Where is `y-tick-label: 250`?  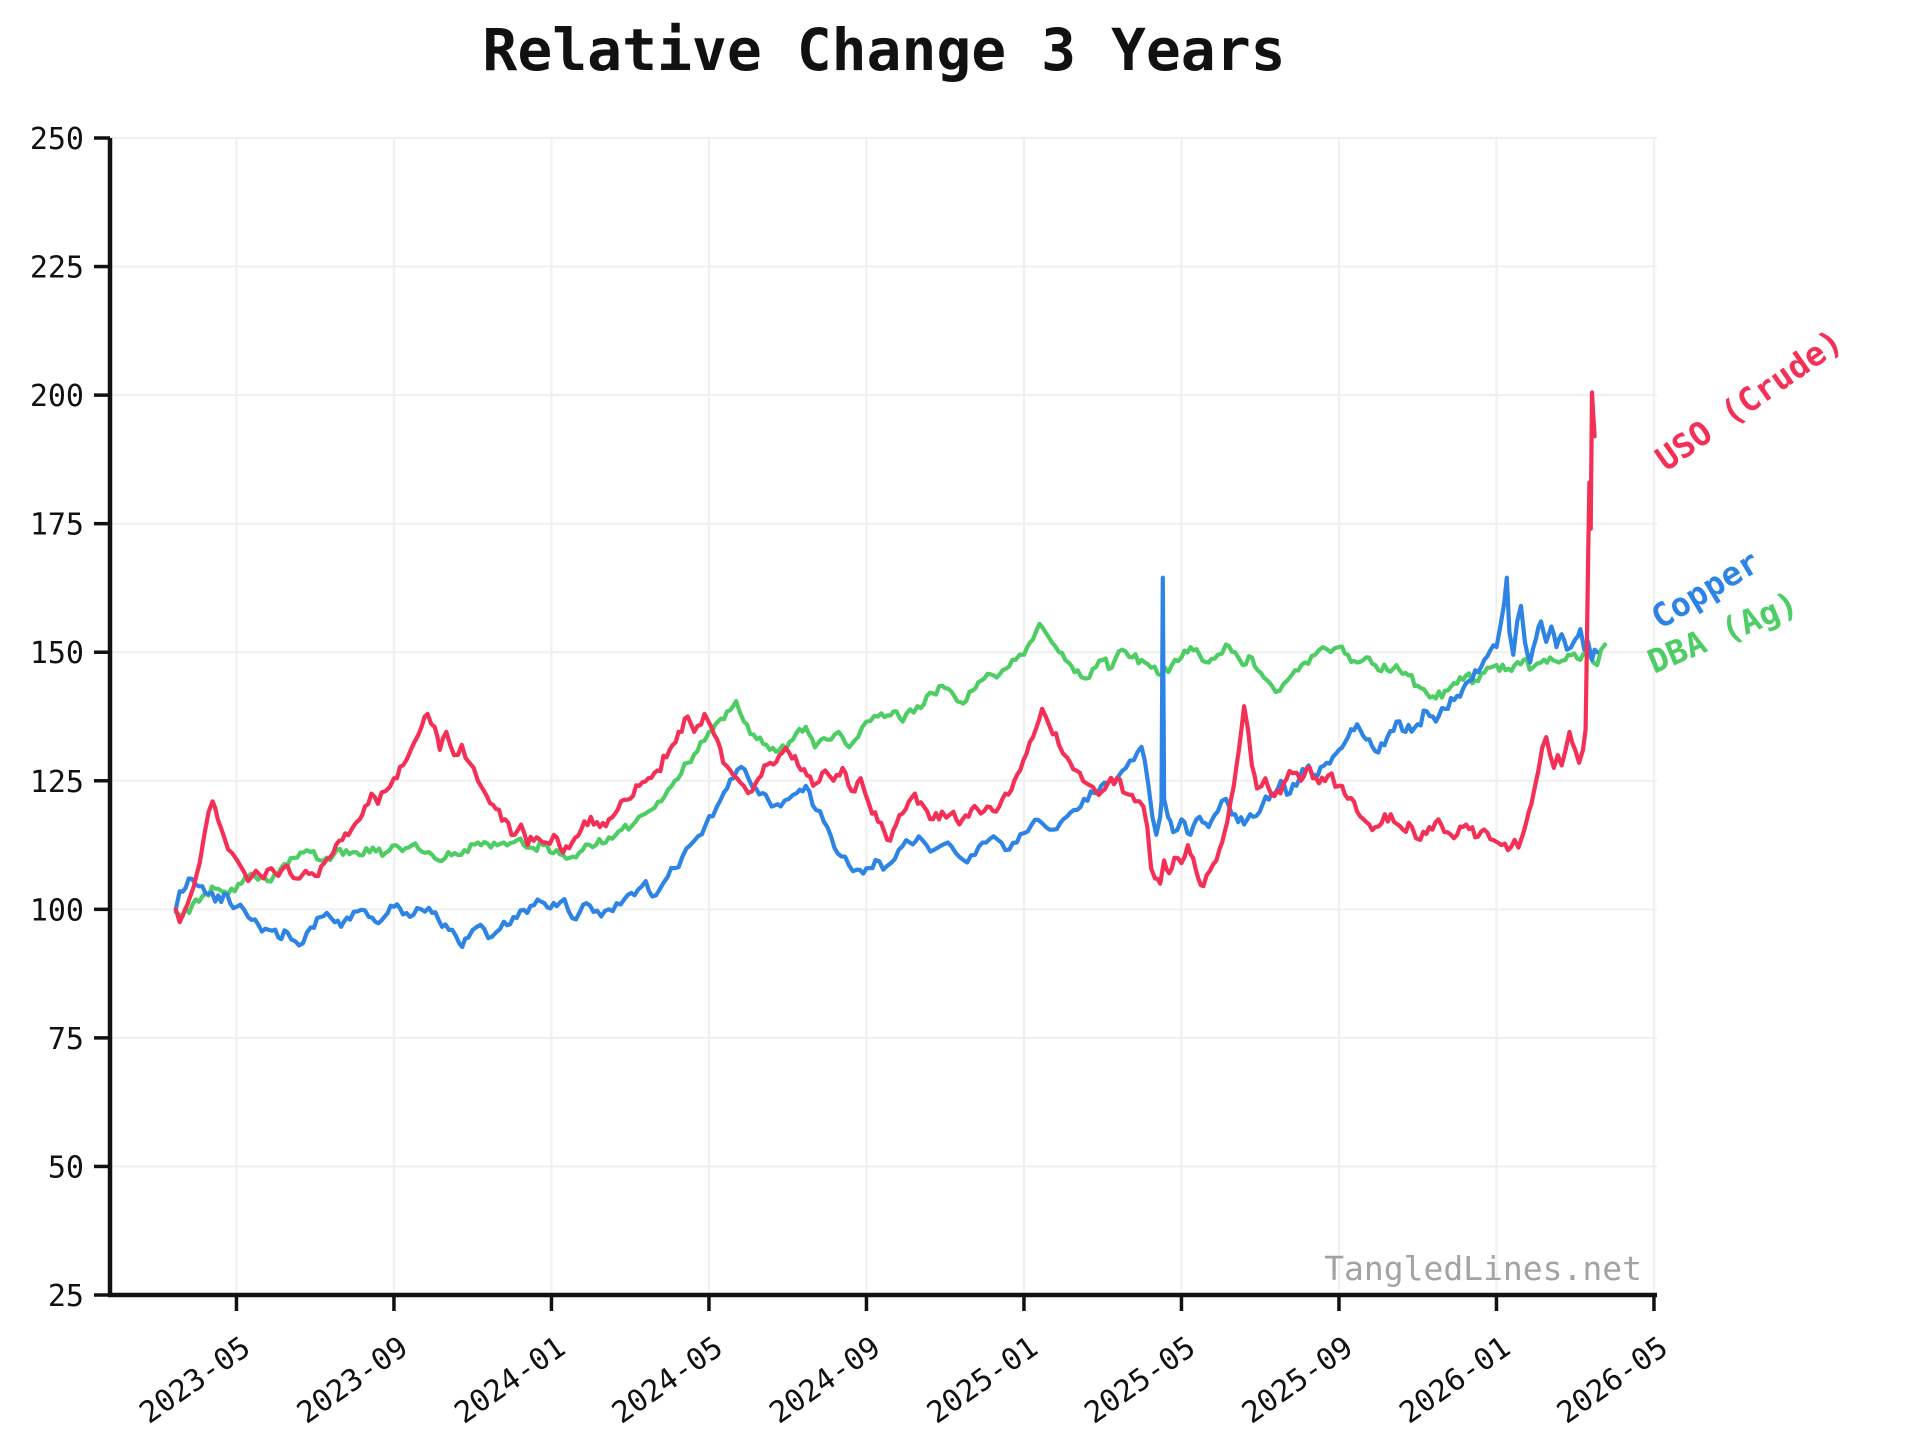 y-tick-label: 250 is located at coordinates (57, 139).